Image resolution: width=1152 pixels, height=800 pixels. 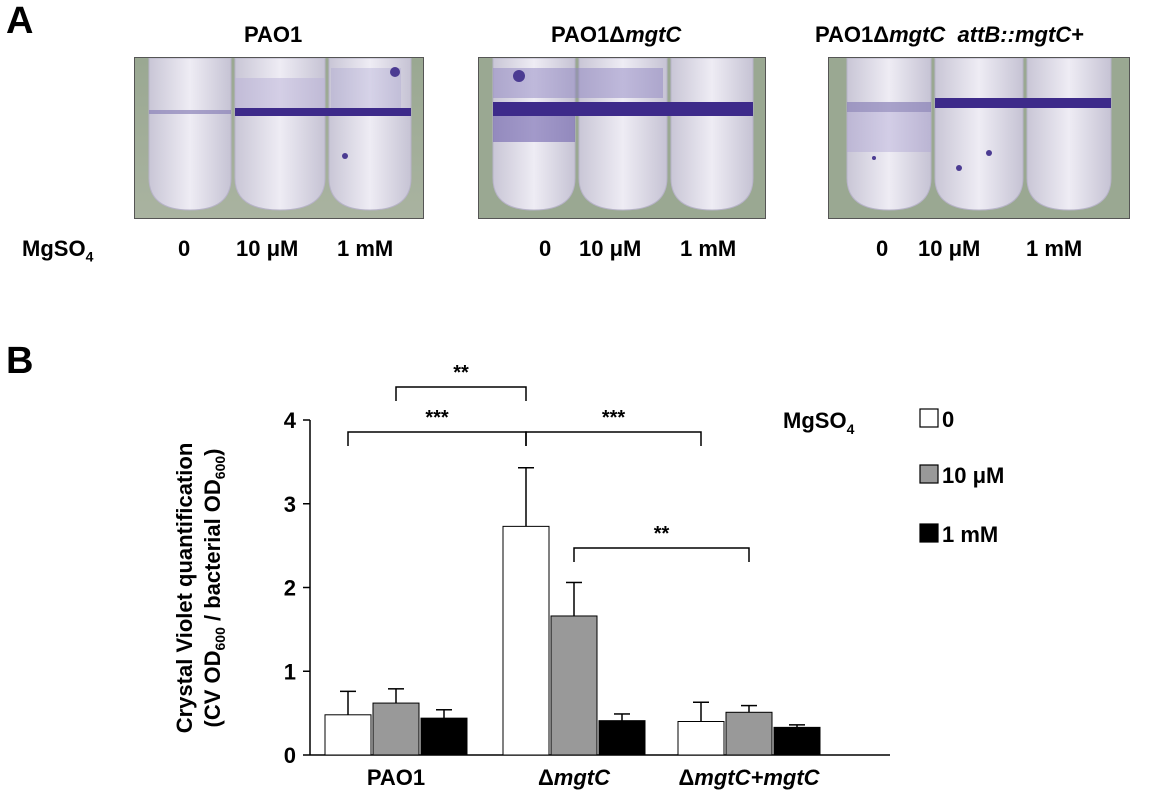 I want to click on mgso4-label-sub: 4, so click(x=89, y=256).